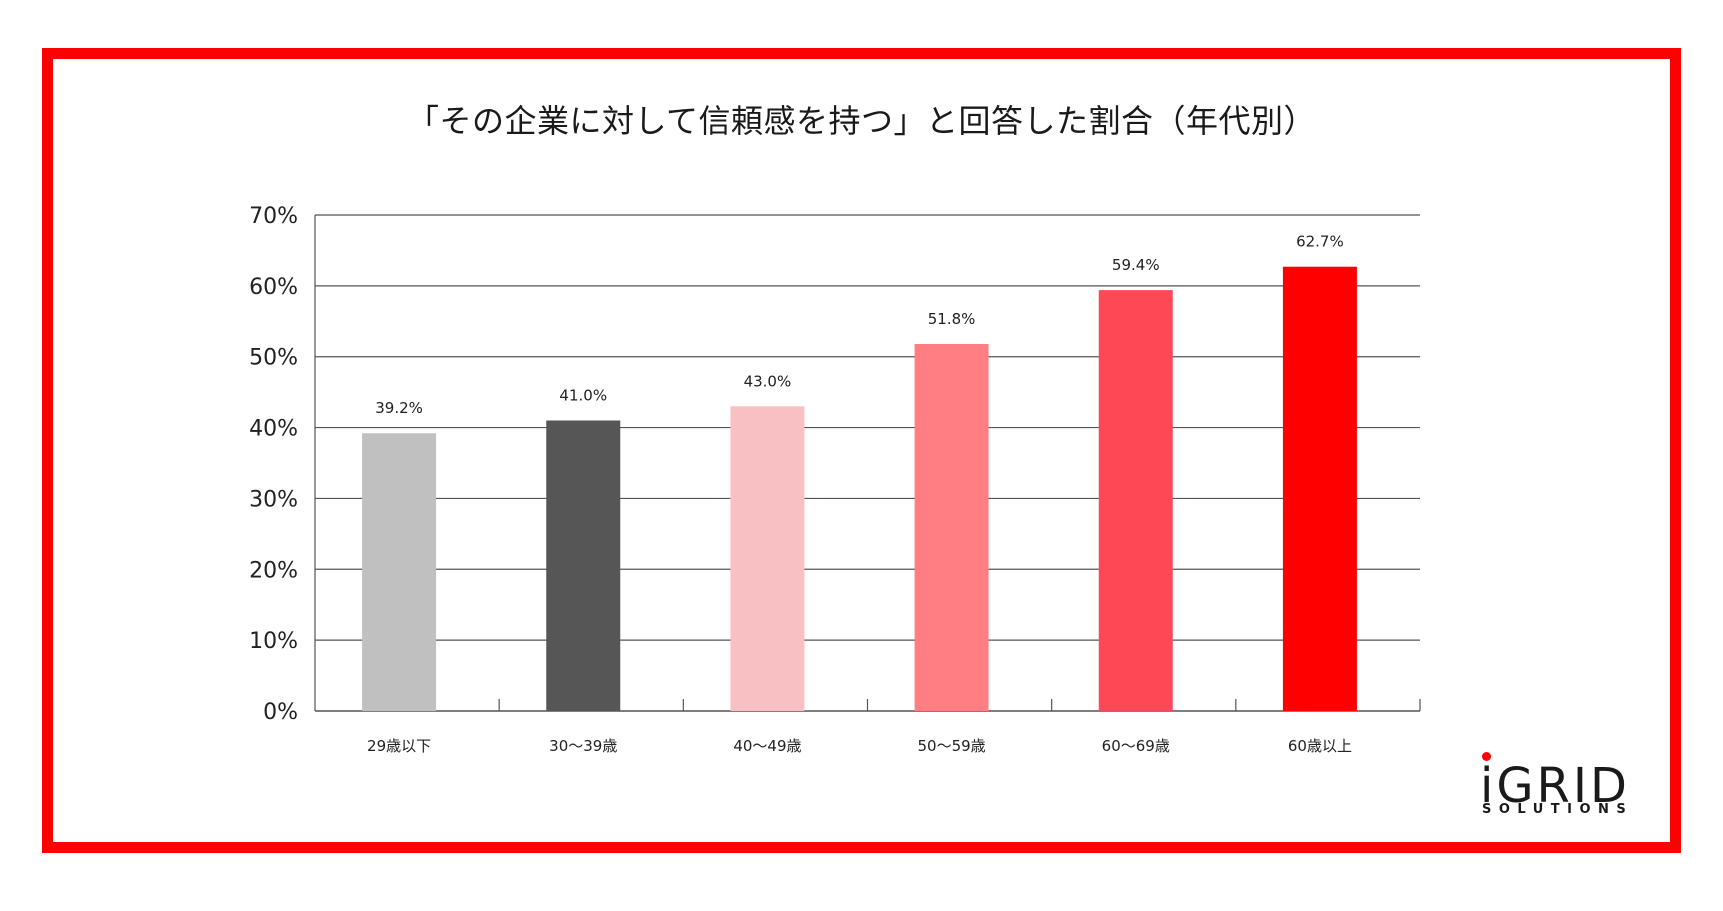 This screenshot has height=911, width=1723. I want to click on y-tick-label: 40%, so click(273, 429).